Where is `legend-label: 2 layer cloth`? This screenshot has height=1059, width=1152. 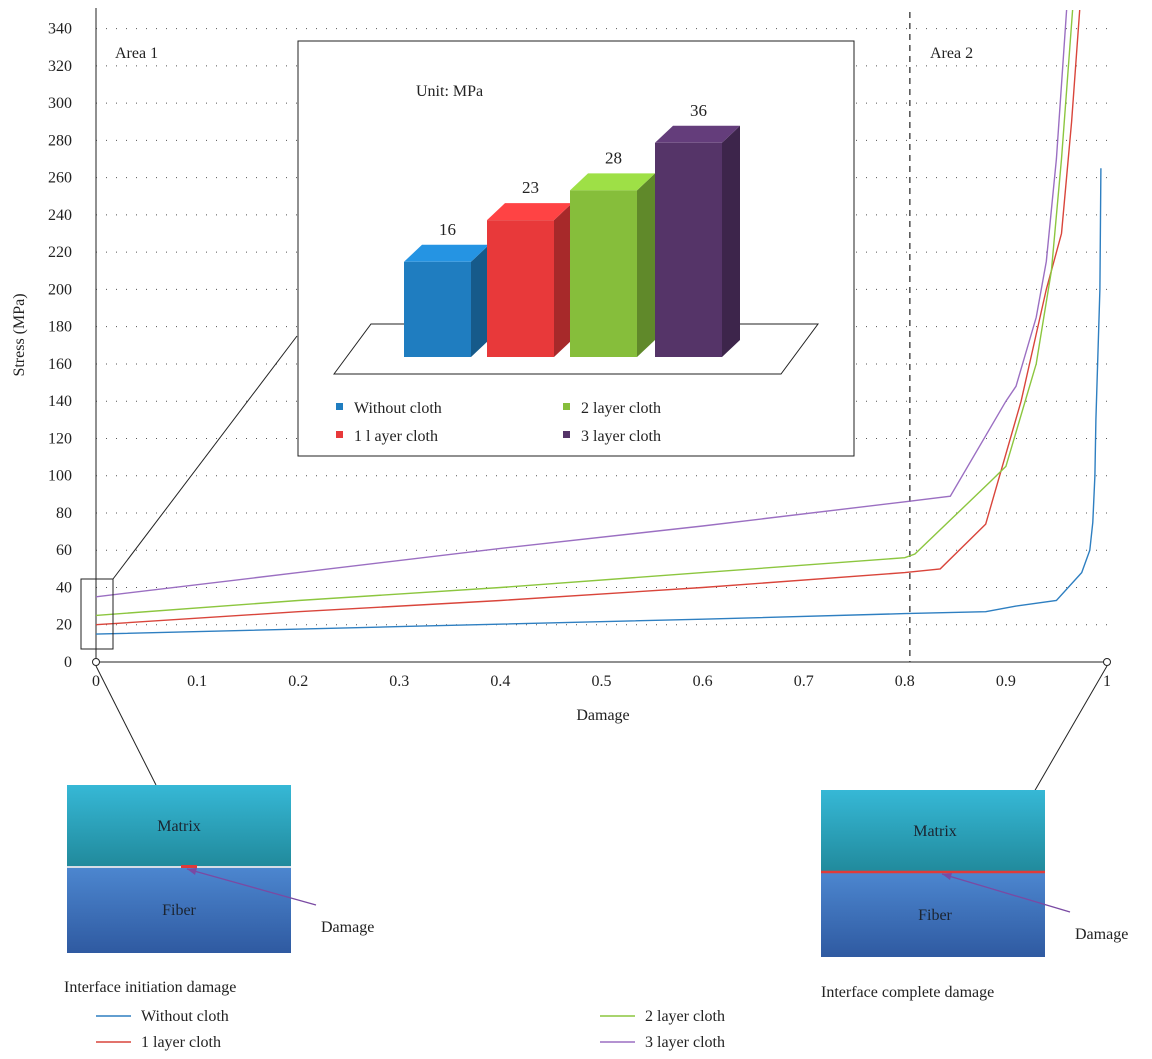 legend-label: 2 layer cloth is located at coordinates (685, 1016).